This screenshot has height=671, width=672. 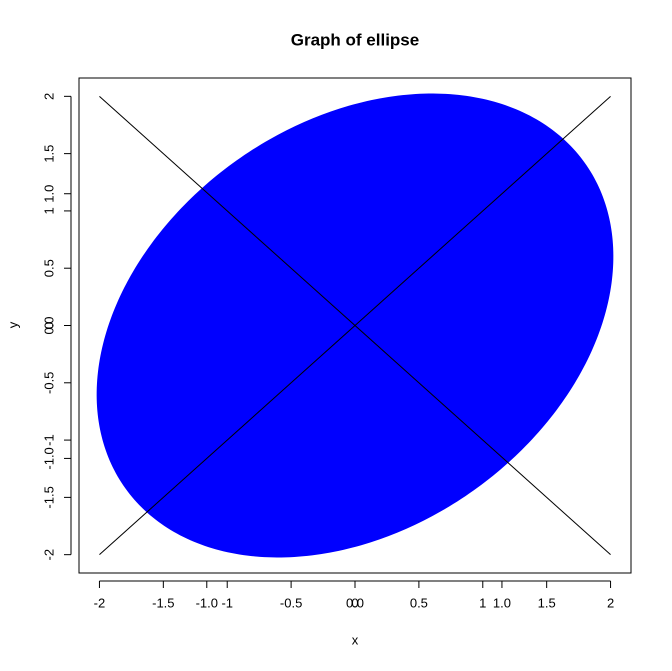 What do you see at coordinates (48, 555) in the screenshot?
I see `y-tick-label: -2` at bounding box center [48, 555].